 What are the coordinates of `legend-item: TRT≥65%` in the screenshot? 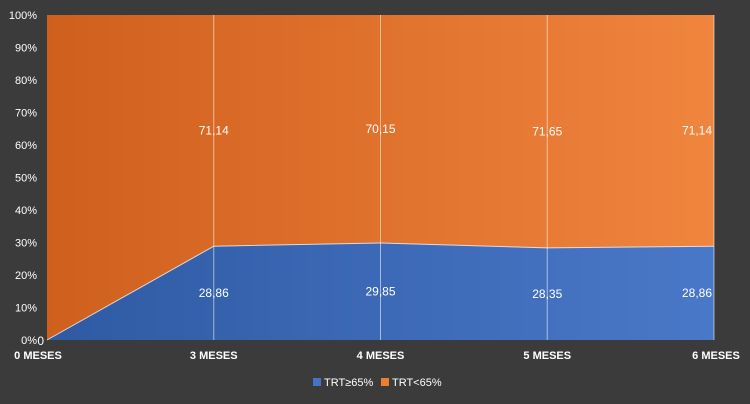 It's located at (343, 383).